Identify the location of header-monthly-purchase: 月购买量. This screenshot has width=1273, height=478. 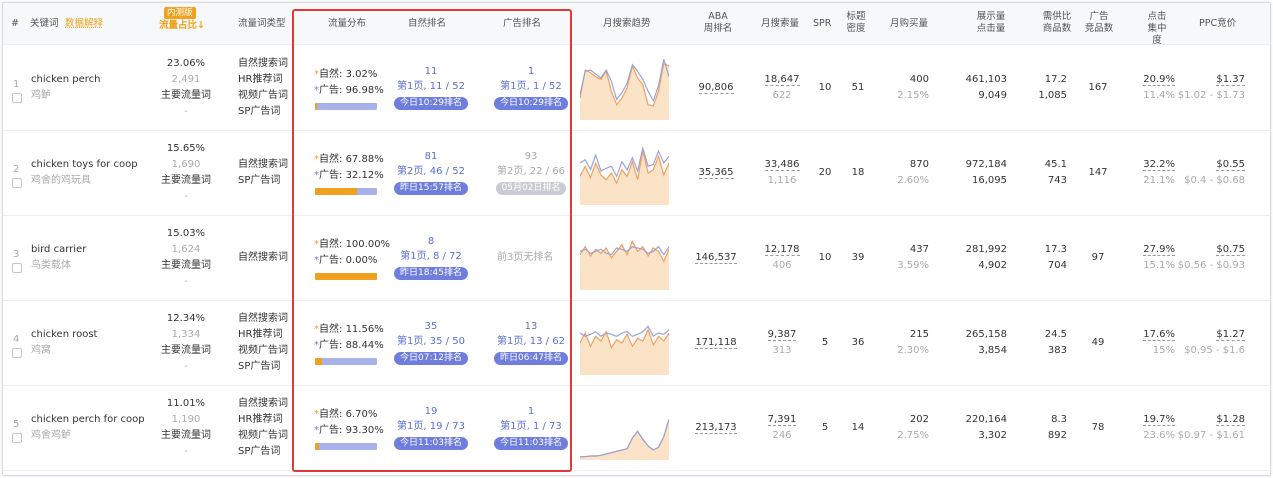
(909, 23).